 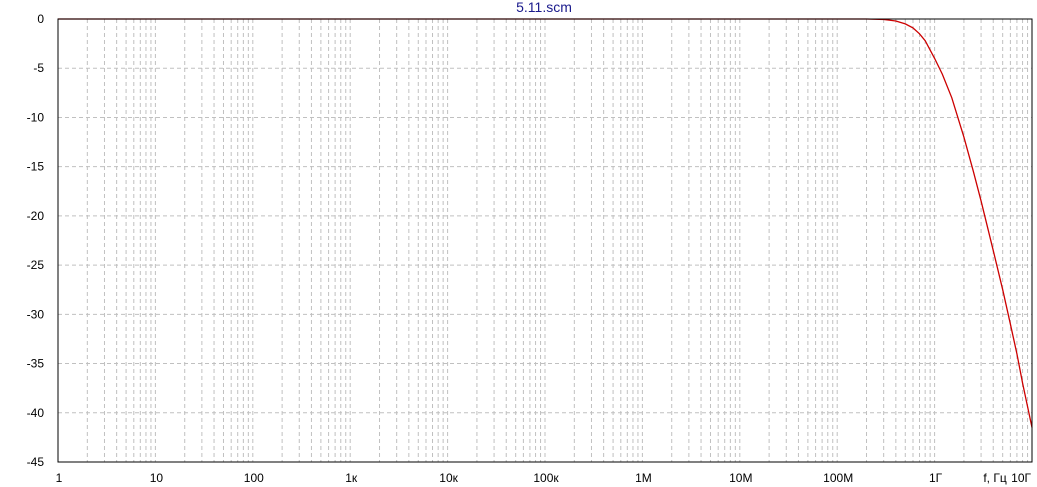 What do you see at coordinates (59, 478) in the screenshot?
I see `x-tick-label: 1` at bounding box center [59, 478].